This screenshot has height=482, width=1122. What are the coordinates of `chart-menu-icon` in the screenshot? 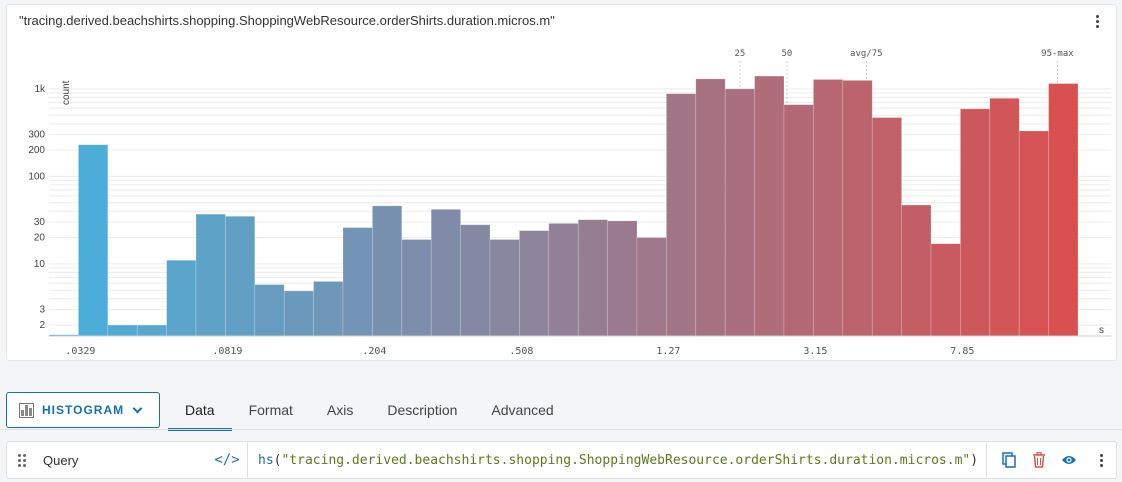 It's located at (1097, 21).